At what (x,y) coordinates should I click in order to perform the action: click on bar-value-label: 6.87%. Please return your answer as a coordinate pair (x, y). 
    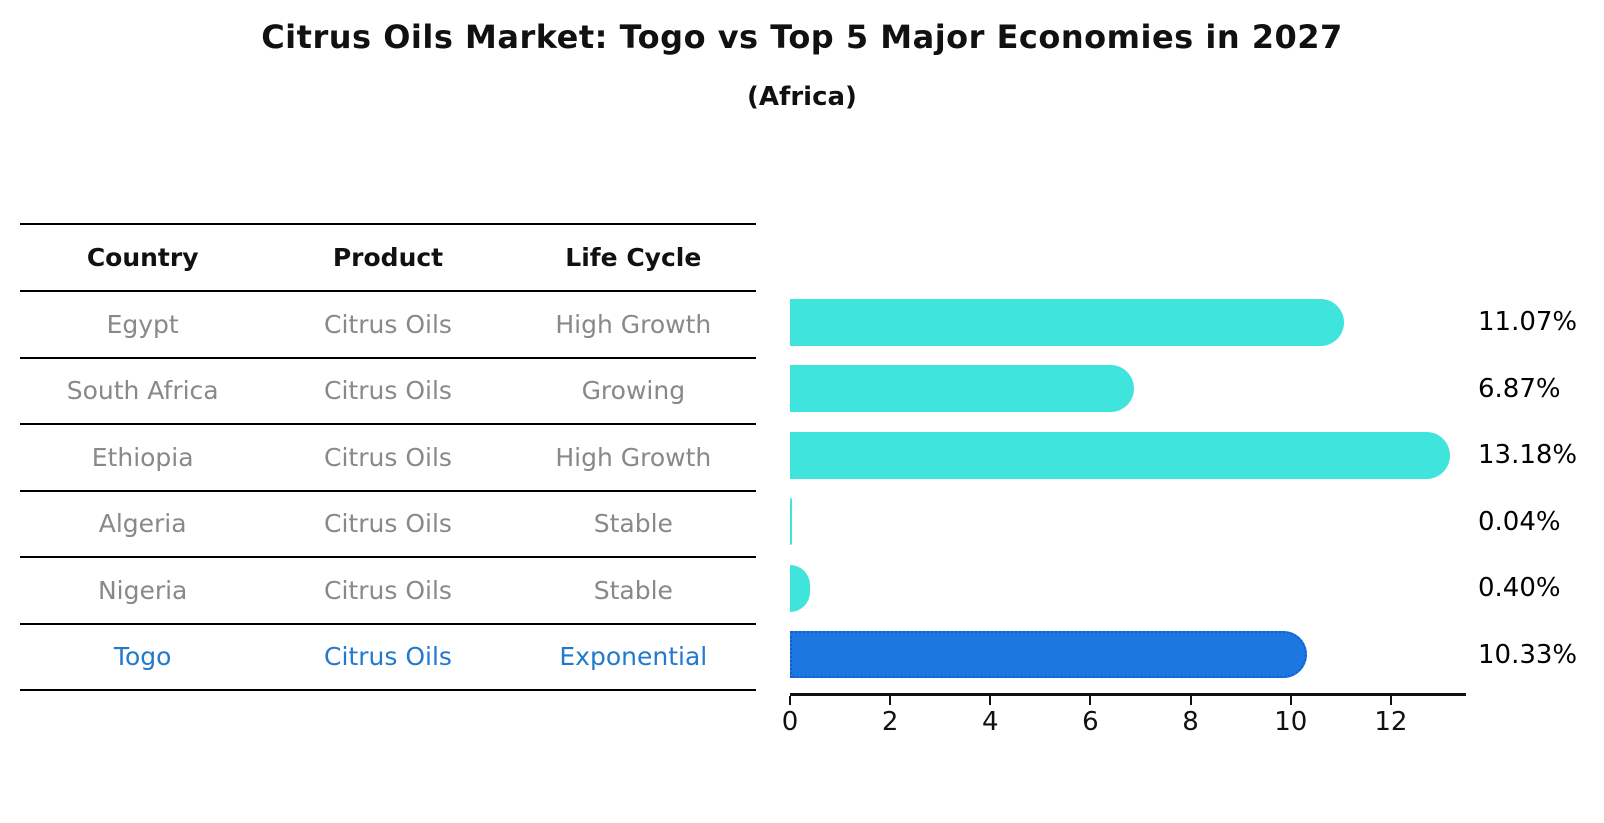
    Looking at the image, I should click on (1519, 388).